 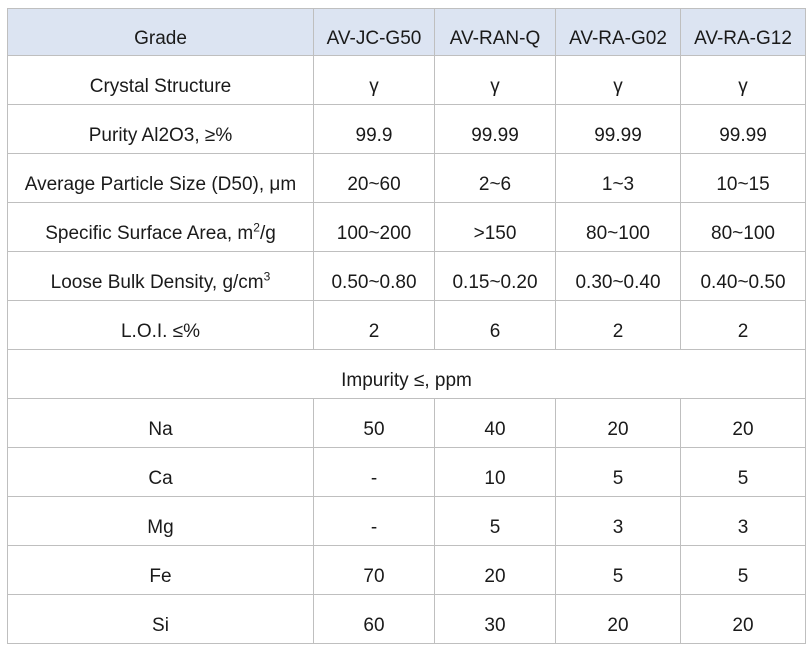 I want to click on impurity-value: 50, so click(x=374, y=423).